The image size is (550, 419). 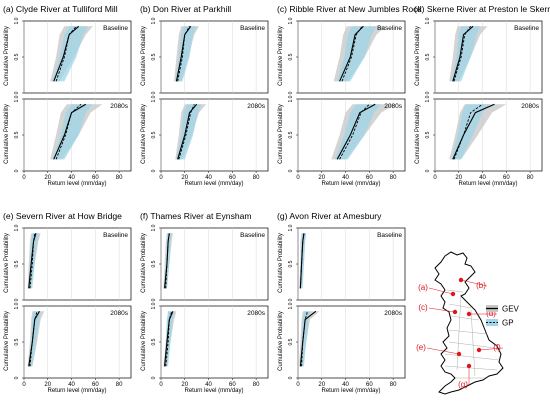 I want to click on x-tick-label: 20, so click(x=321, y=385).